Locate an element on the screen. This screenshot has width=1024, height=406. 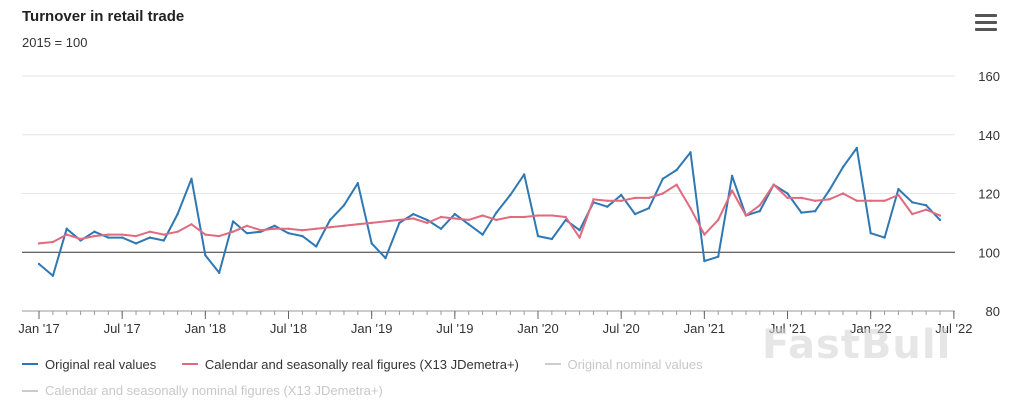
x-tick-label: Jan '20 is located at coordinates (538, 328).